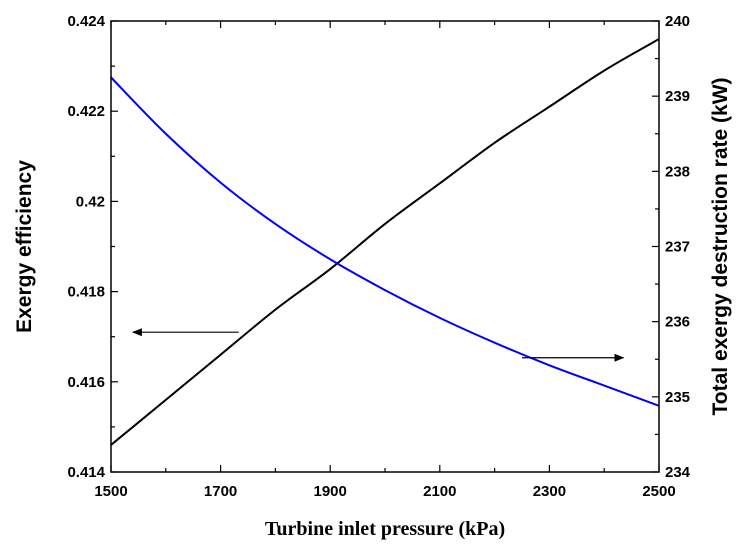 The image size is (741, 546). I want to click on y-right-tick-label: 239, so click(677, 96).